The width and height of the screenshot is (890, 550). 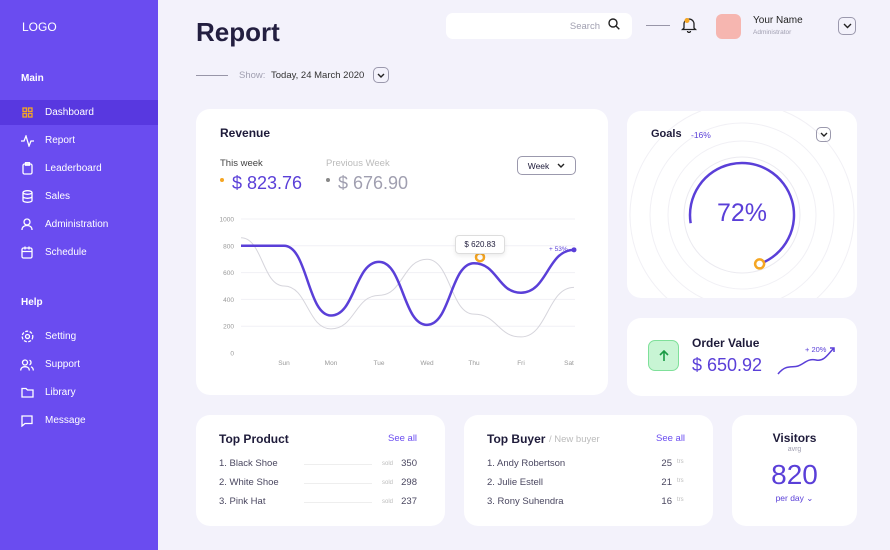 I want to click on sidebar-item-setting: Setting, so click(x=79, y=336).